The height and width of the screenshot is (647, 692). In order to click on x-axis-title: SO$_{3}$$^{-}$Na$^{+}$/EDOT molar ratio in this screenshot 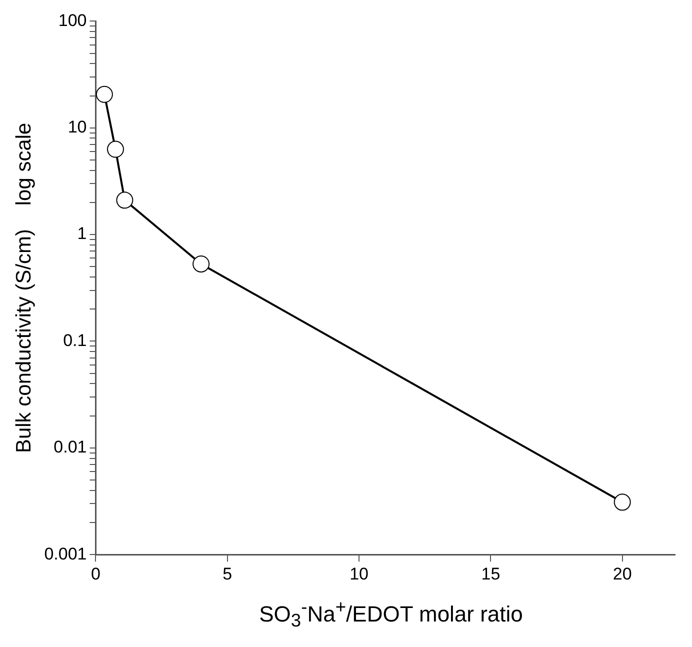, I will do `click(391, 614)`.